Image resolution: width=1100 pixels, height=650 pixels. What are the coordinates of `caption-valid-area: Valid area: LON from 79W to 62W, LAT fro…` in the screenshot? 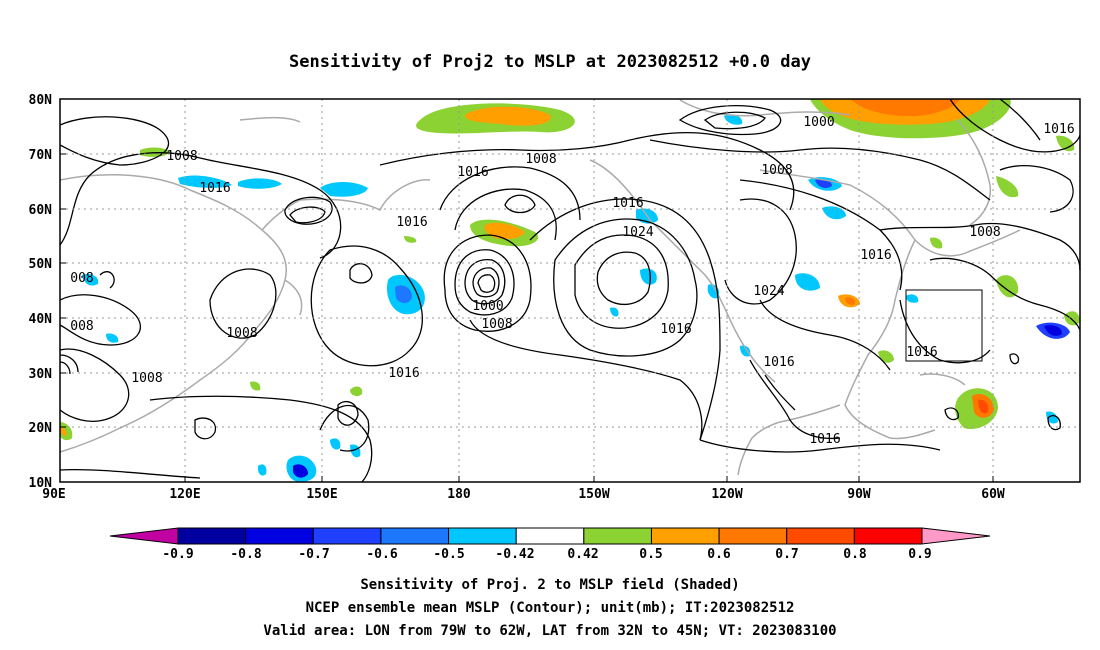 It's located at (549, 631).